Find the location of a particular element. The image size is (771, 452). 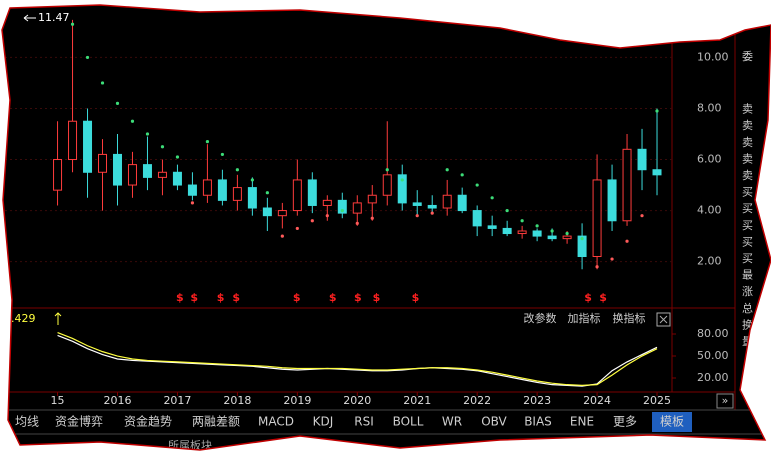

tab: 两融差额 is located at coordinates (216, 422).